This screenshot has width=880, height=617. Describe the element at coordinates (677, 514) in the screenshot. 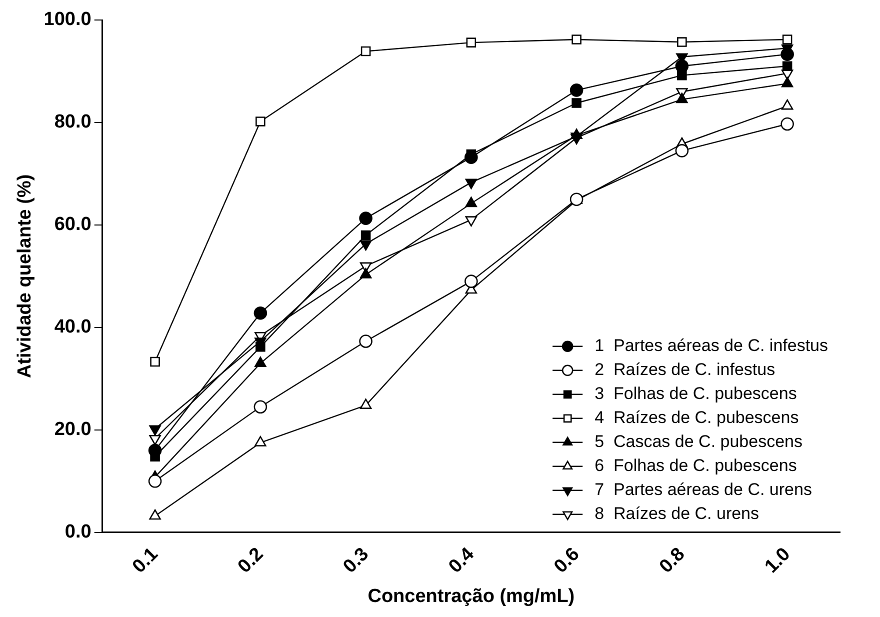

I see `legend-label: 8 Raízes de C. urens` at that location.